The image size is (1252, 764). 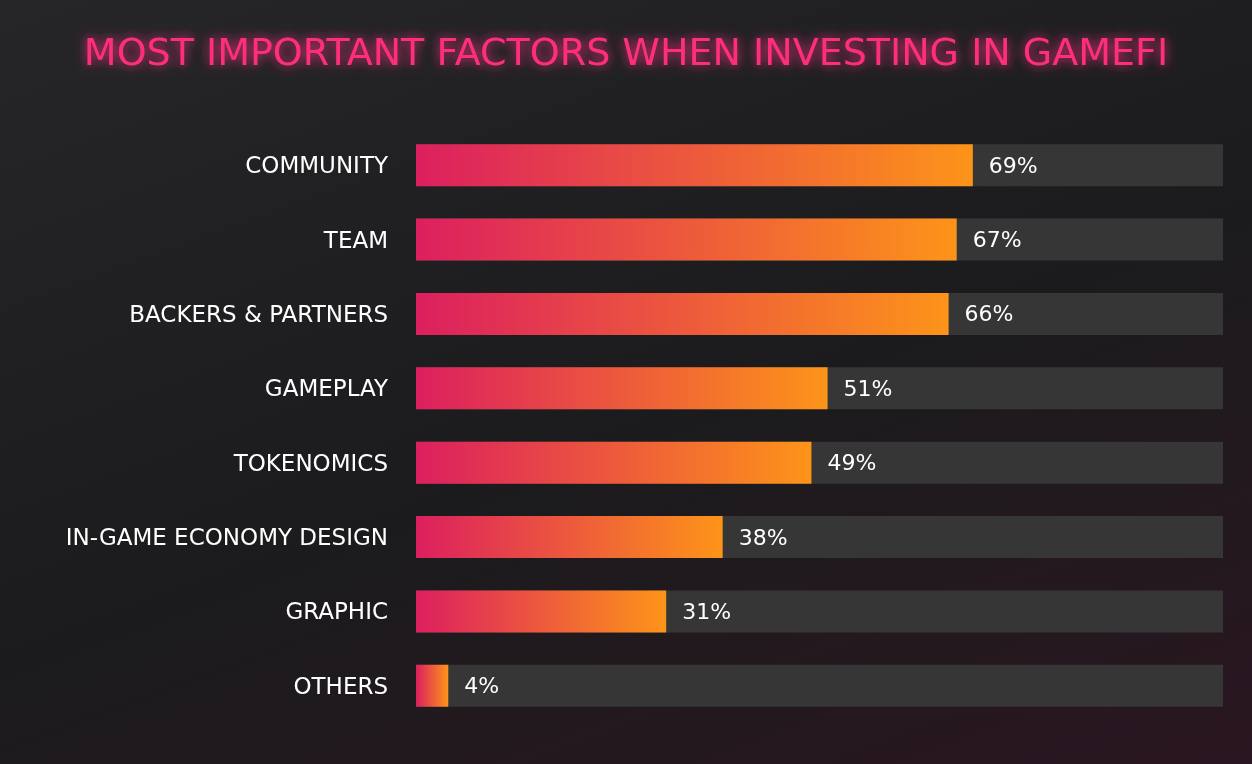 I want to click on data-label: 67%, so click(x=997, y=240).